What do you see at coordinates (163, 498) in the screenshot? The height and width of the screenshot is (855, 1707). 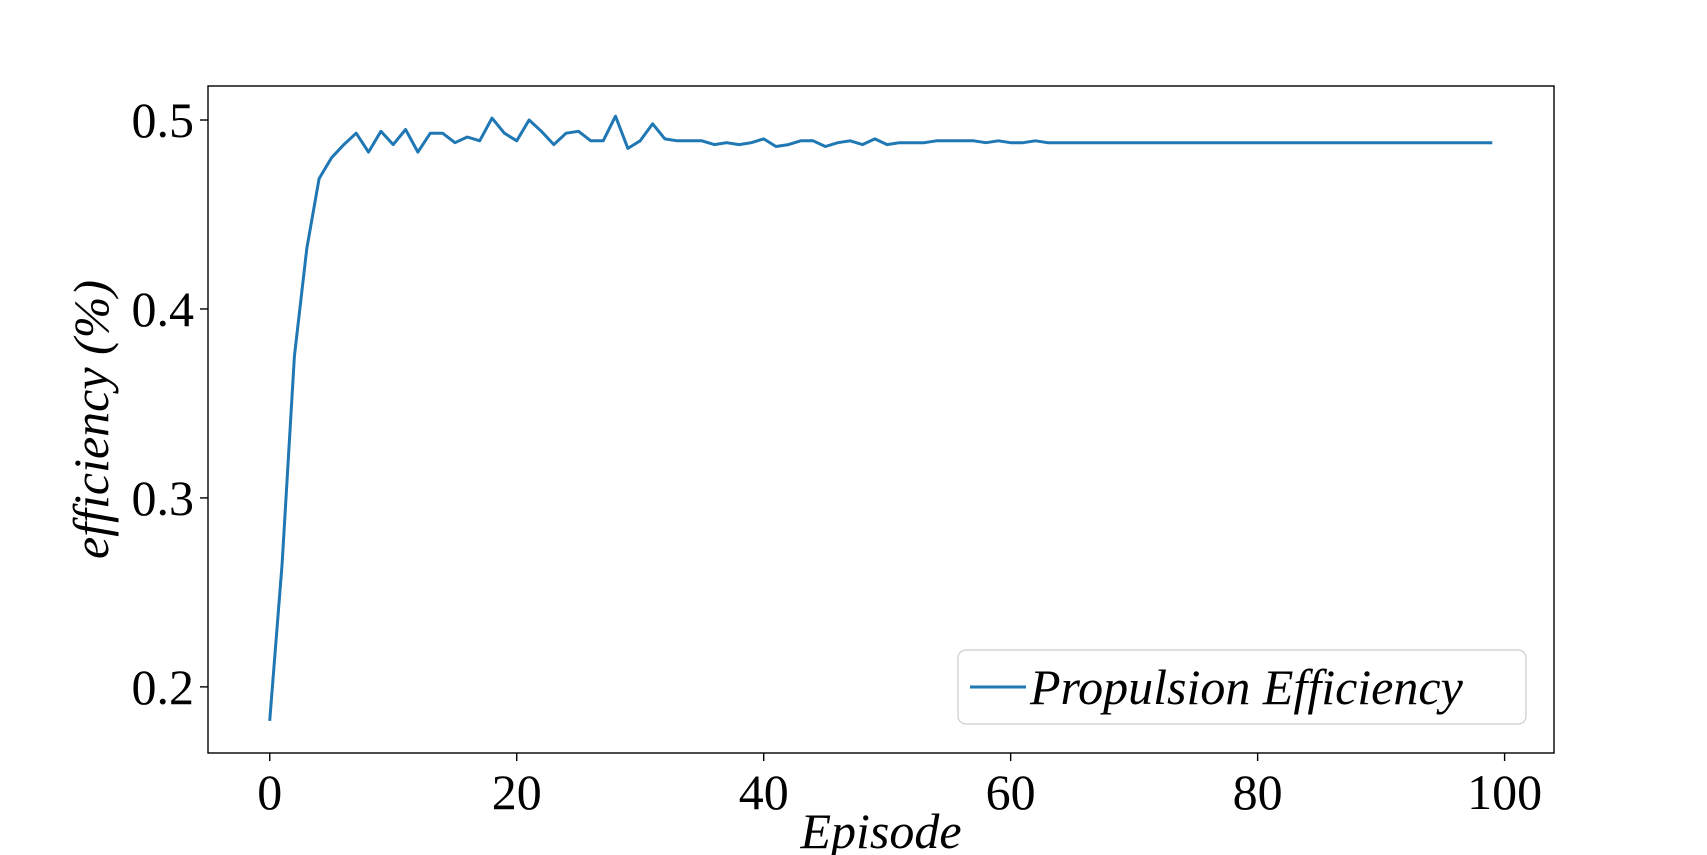 I see `y-tick-label: 0.3` at bounding box center [163, 498].